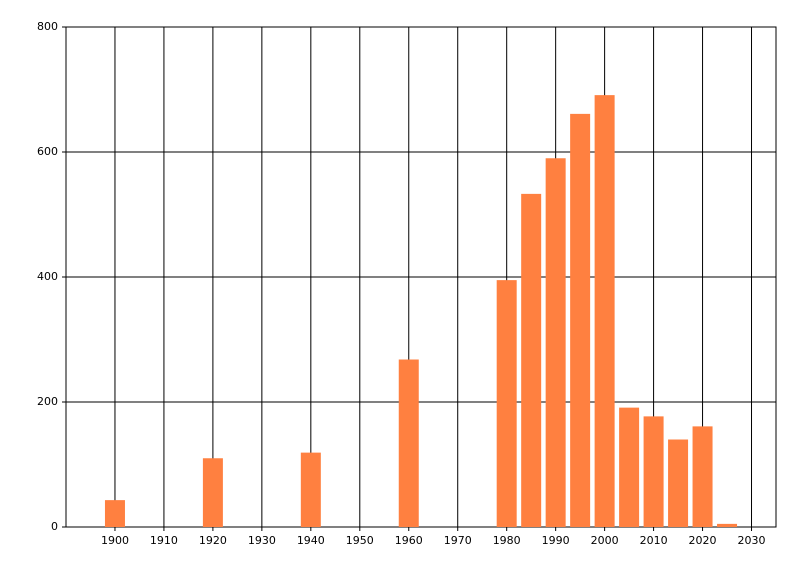 The image size is (800, 576). Describe the element at coordinates (752, 540) in the screenshot. I see `x-tick-label: 2030` at that location.